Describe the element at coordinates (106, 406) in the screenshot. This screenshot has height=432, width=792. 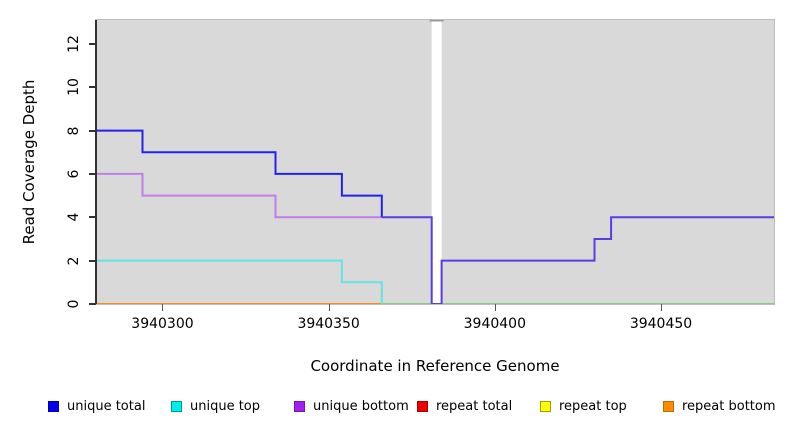
I see `legend-label: unique total` at that location.